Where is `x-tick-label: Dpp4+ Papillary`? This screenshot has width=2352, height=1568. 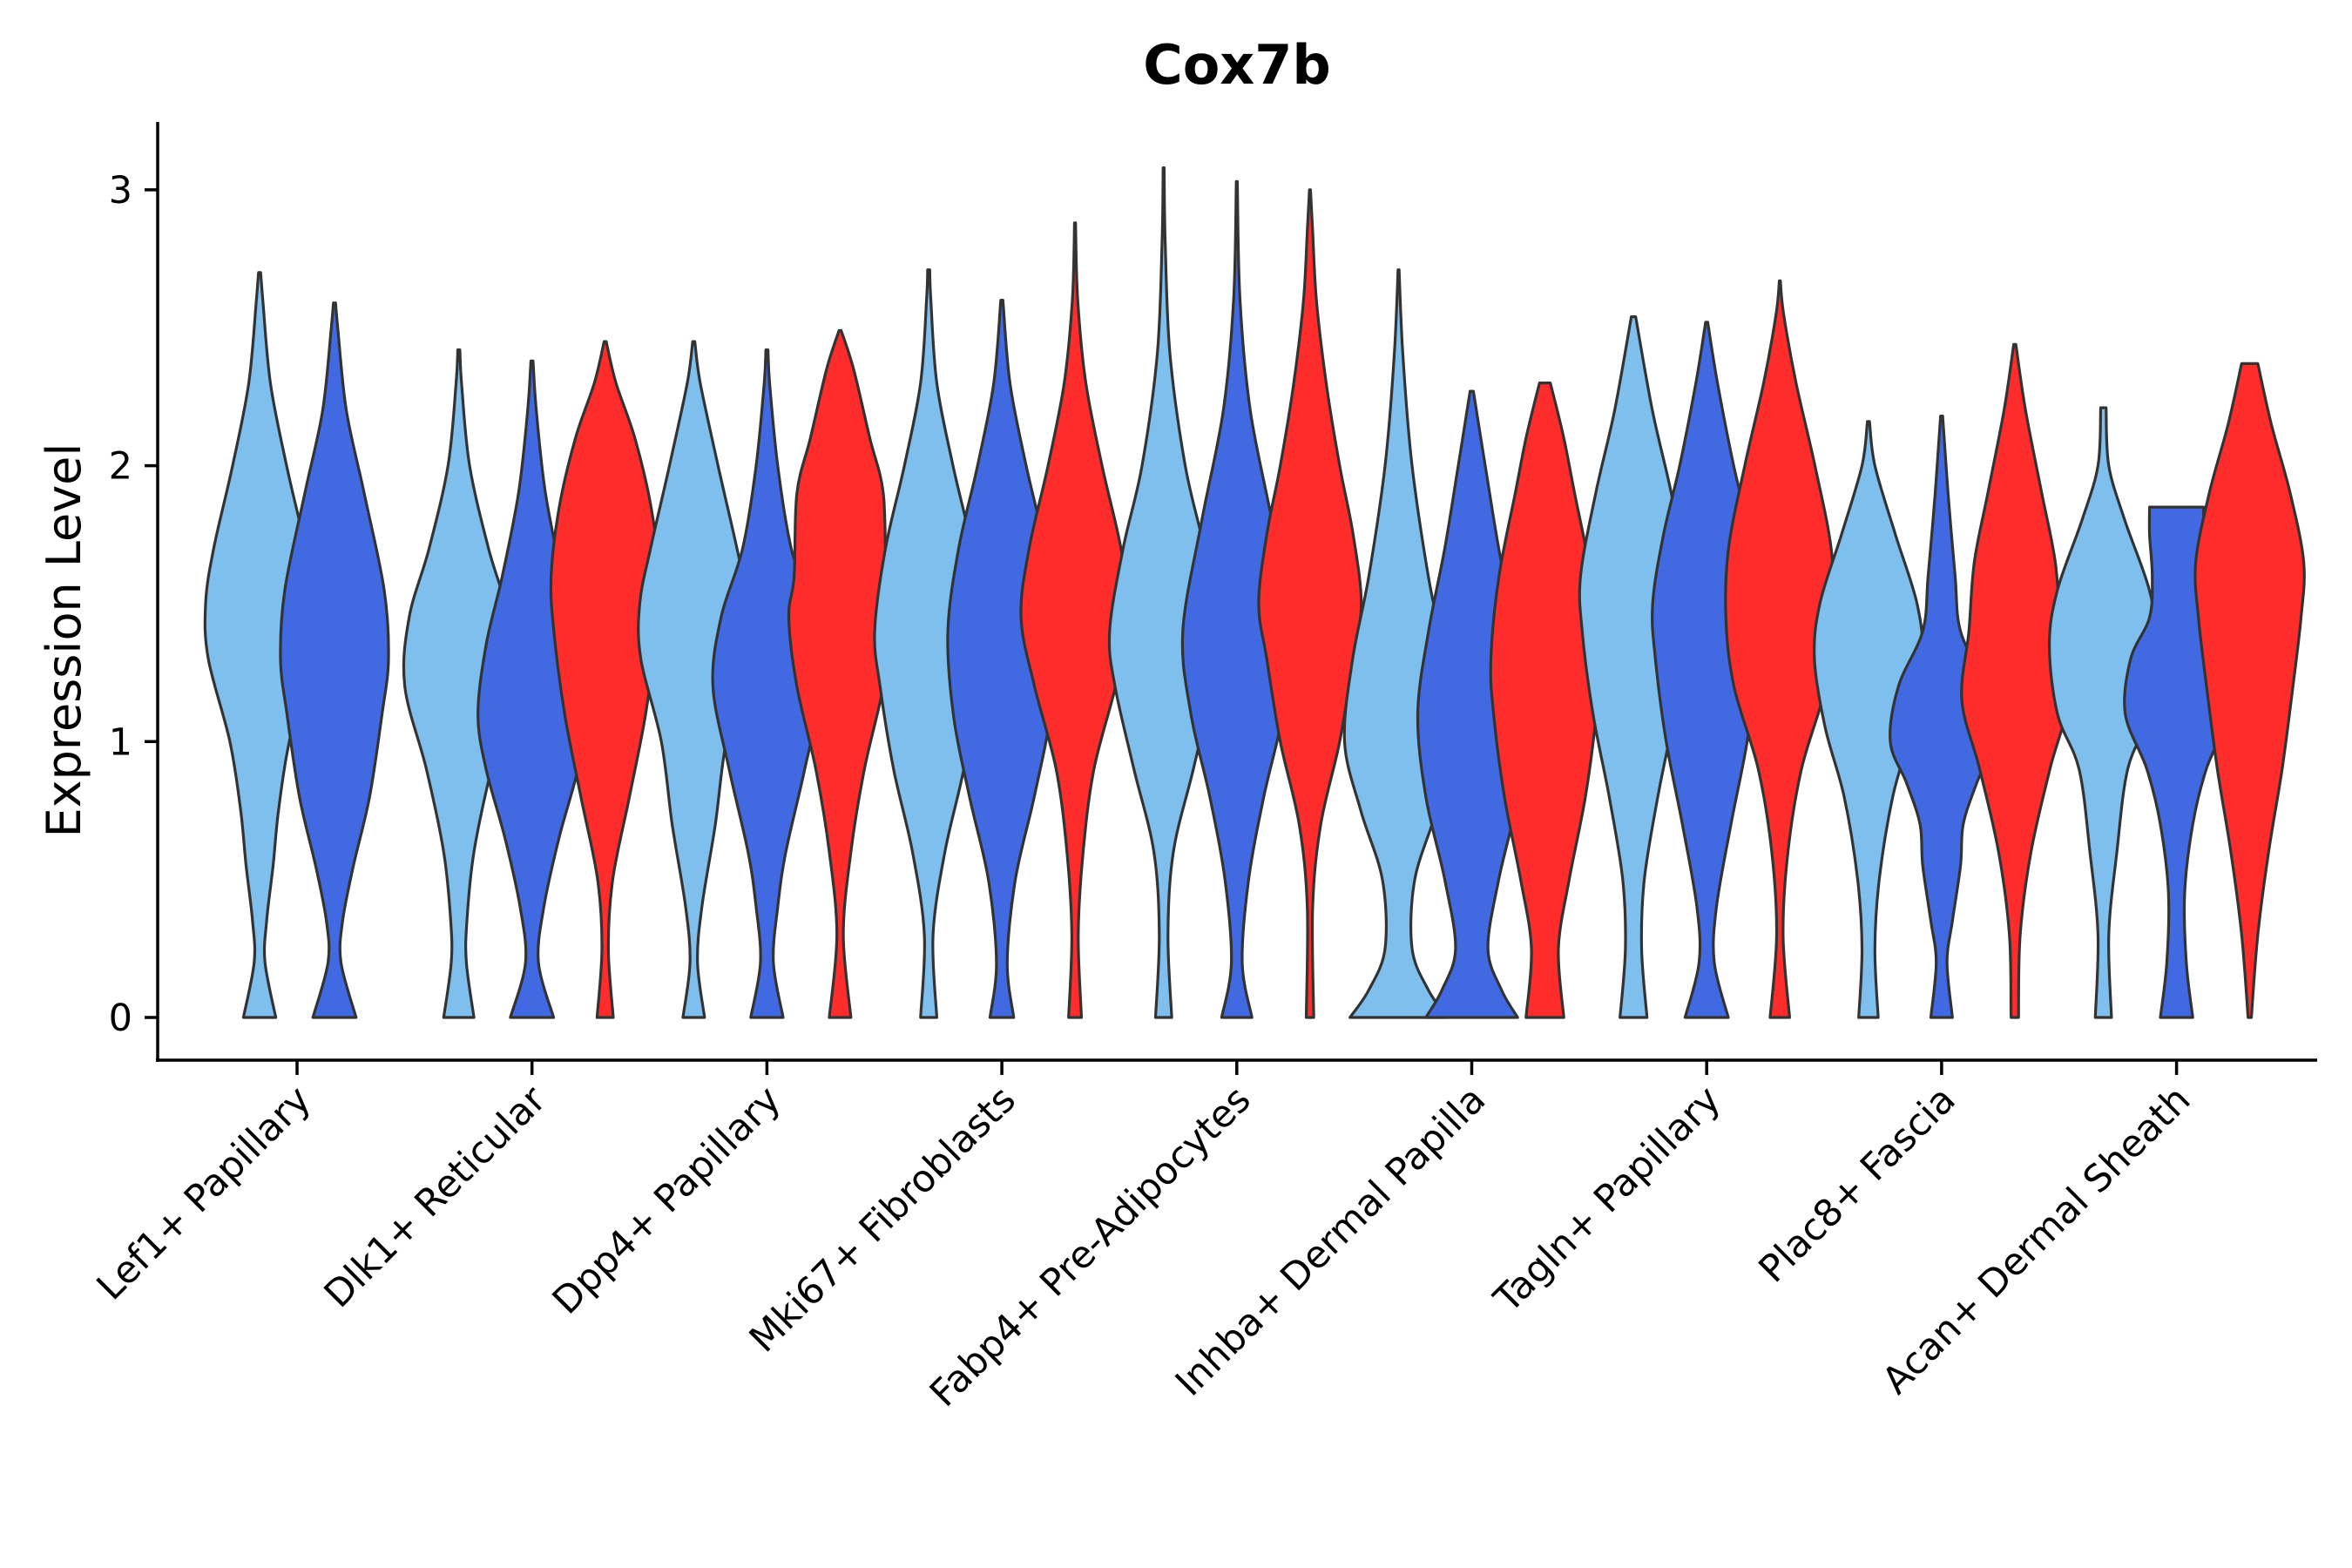 x-tick-label: Dpp4+ Papillary is located at coordinates (667, 1200).